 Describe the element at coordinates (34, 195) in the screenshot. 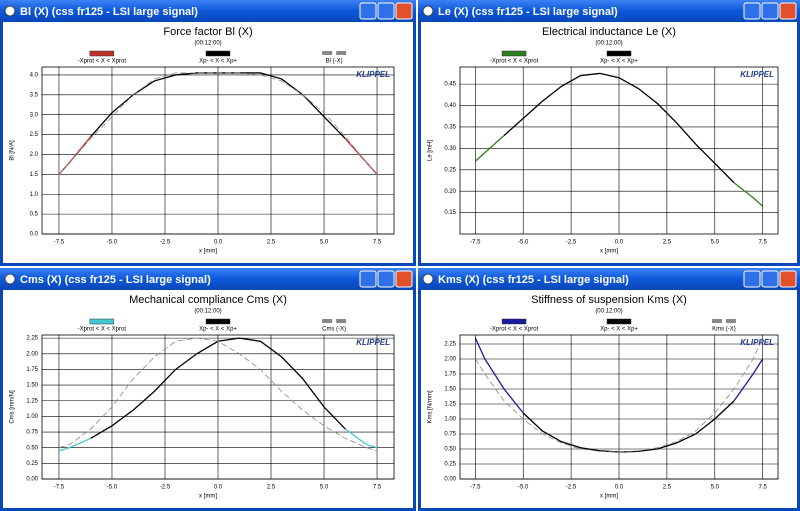

I see `y-tick-label: 1.0` at that location.